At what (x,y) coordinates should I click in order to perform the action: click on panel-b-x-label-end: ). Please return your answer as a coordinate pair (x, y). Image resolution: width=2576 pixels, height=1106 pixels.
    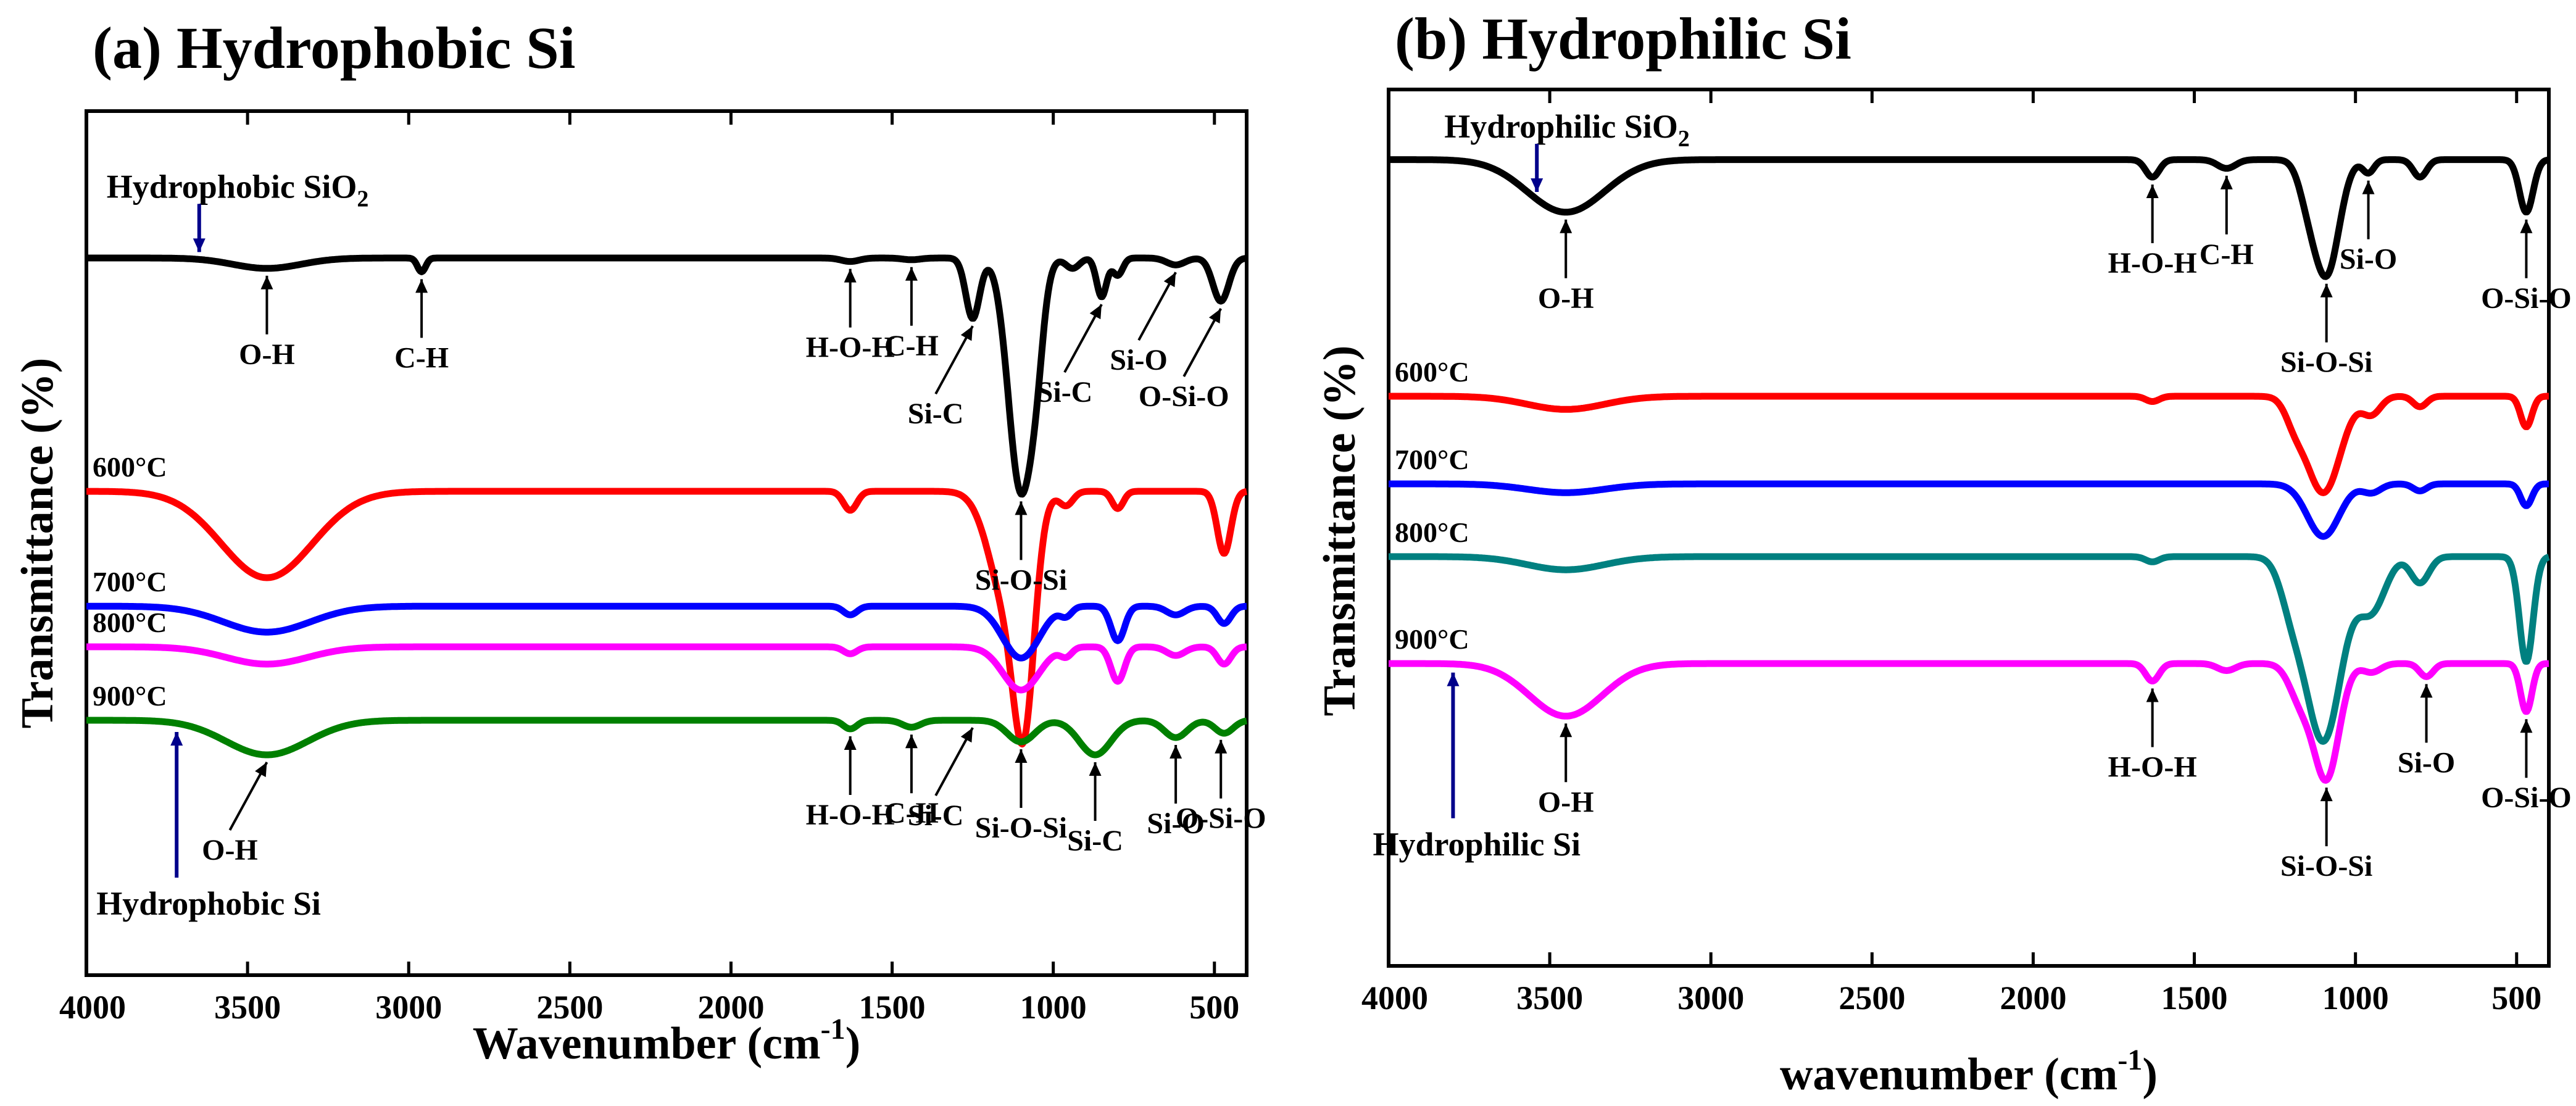
    Looking at the image, I should click on (2150, 1074).